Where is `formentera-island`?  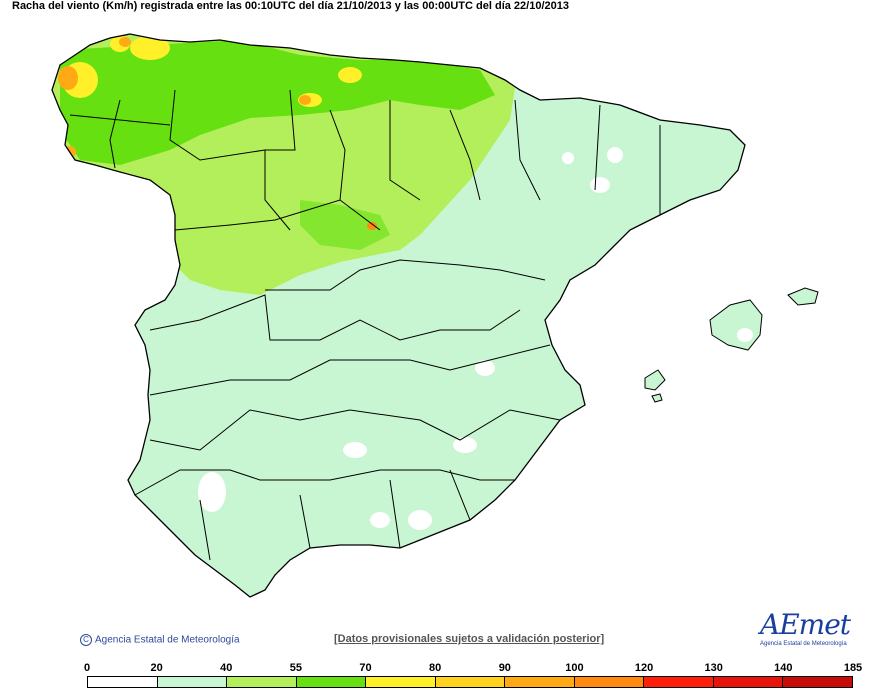 formentera-island is located at coordinates (657, 398).